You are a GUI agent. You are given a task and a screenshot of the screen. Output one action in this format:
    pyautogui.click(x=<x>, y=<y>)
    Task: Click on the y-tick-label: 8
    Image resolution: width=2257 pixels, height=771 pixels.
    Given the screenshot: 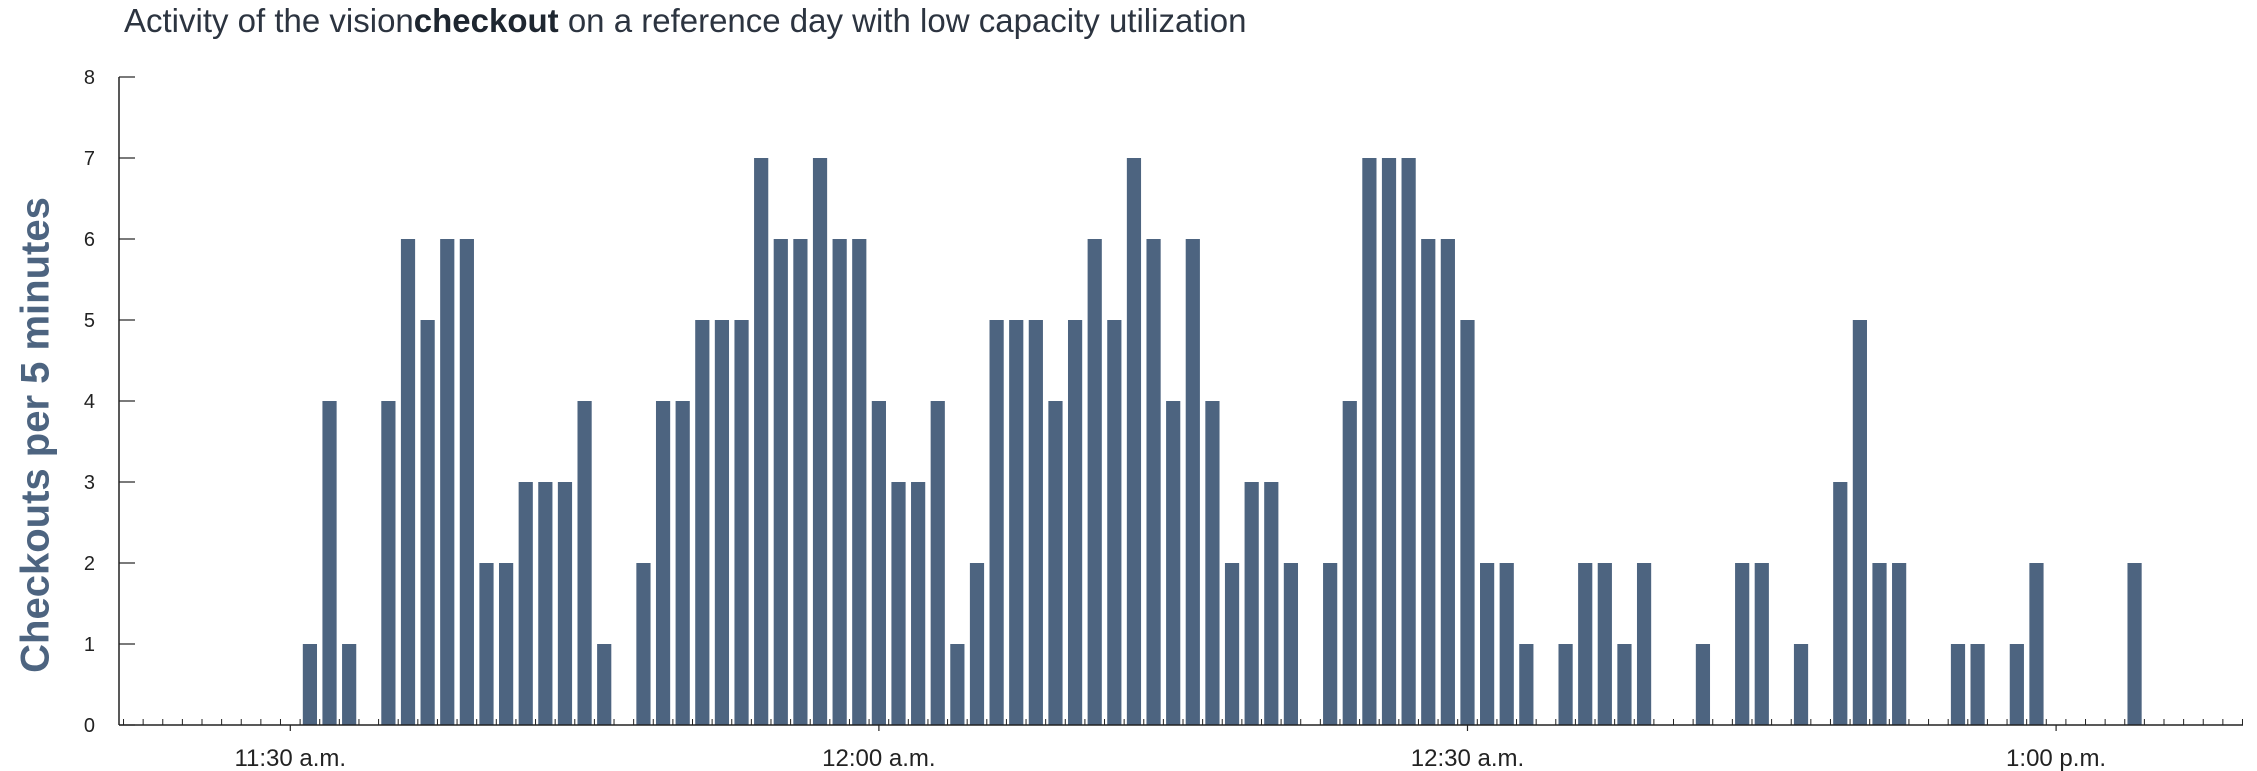 What is the action you would take?
    pyautogui.click(x=89, y=78)
    